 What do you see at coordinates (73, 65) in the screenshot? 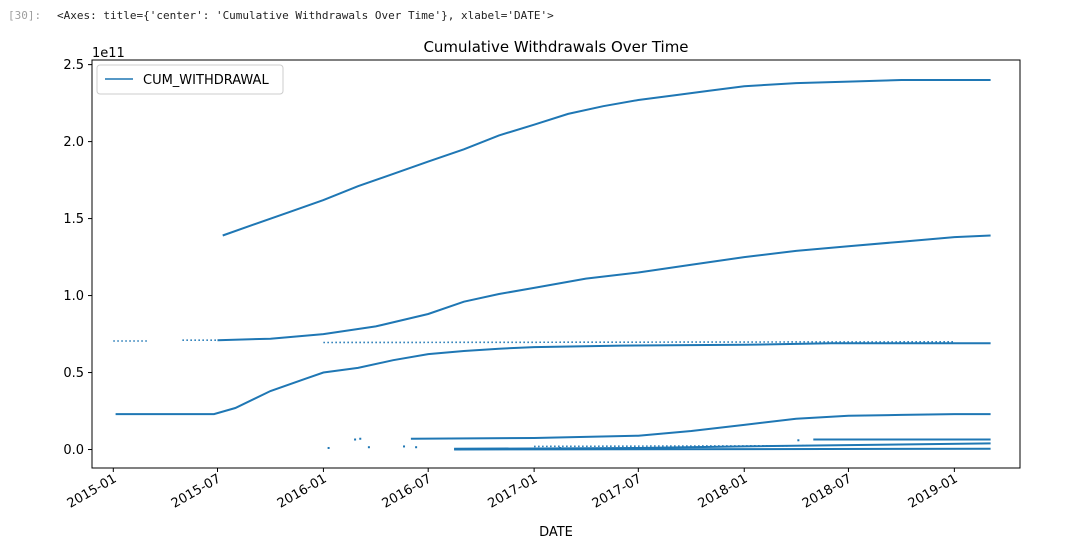
I see `y-tick-label-5: 2.5` at bounding box center [73, 65].